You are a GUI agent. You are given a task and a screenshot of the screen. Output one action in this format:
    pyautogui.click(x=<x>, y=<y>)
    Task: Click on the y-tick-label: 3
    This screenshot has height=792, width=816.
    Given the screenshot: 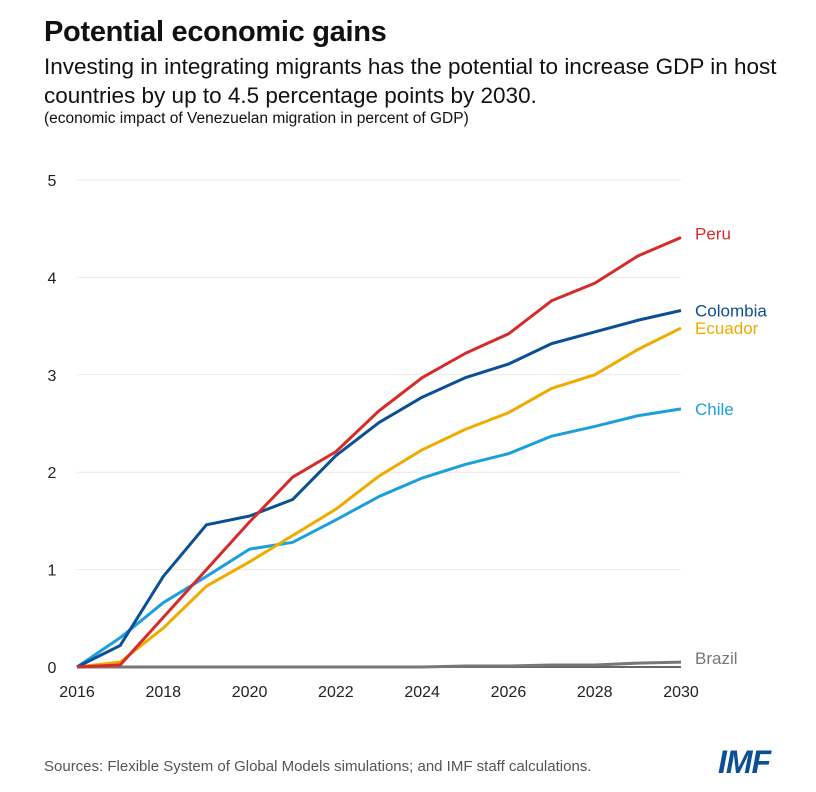 What is the action you would take?
    pyautogui.click(x=52, y=376)
    